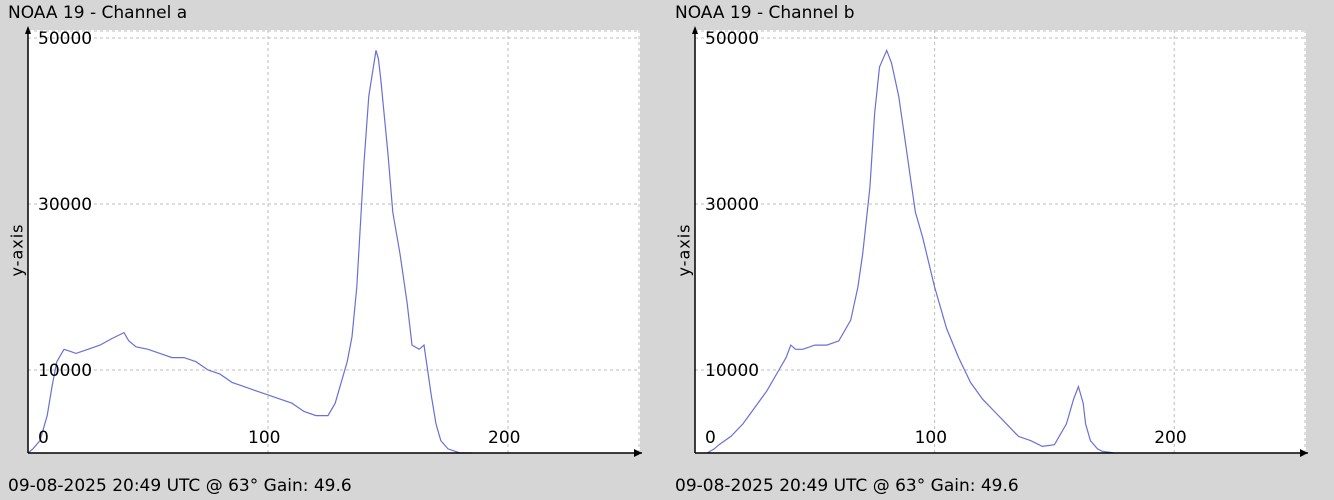  I want to click on chart-title: NOAA 19 - Channel b, so click(765, 13).